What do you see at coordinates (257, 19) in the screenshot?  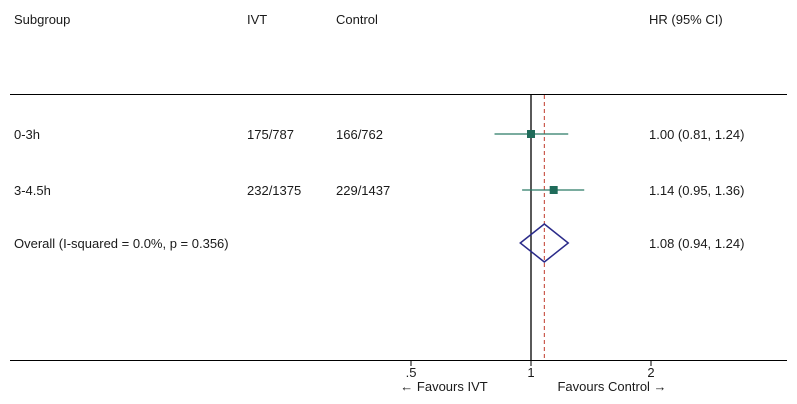 I see `header-ivt: IVT` at bounding box center [257, 19].